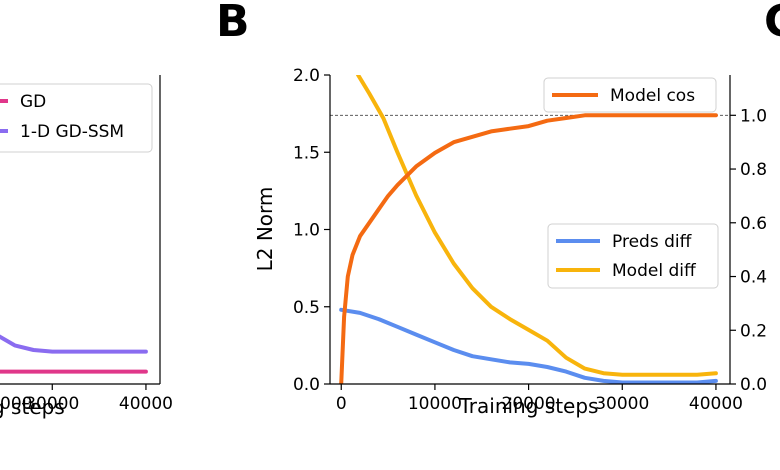  What do you see at coordinates (753, 170) in the screenshot?
I see `y-right-tick-label: 0.8` at bounding box center [753, 170].